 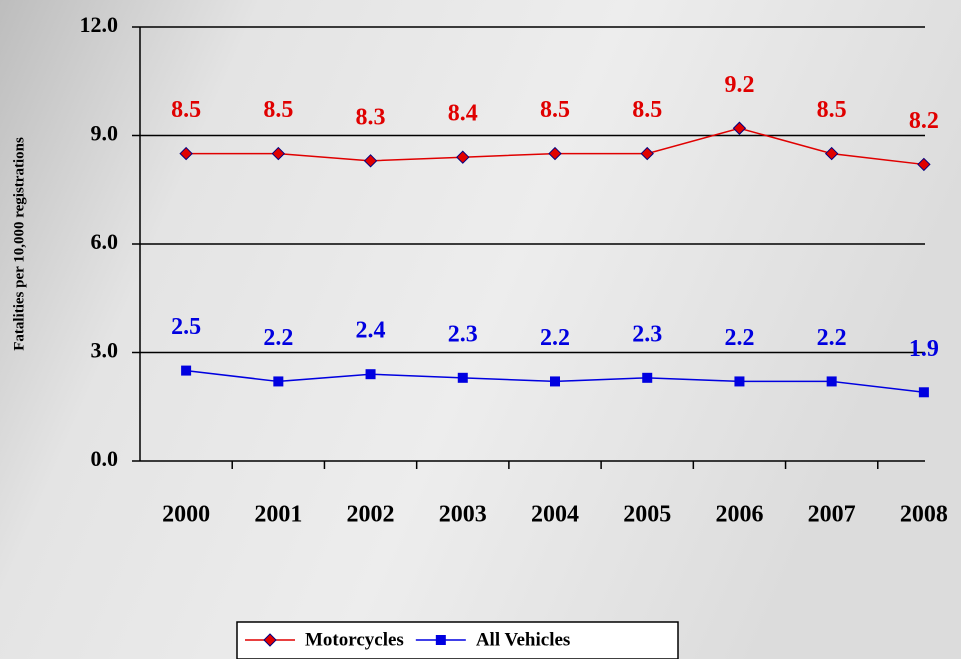 I want to click on x-tick-label: 2002, so click(x=371, y=515).